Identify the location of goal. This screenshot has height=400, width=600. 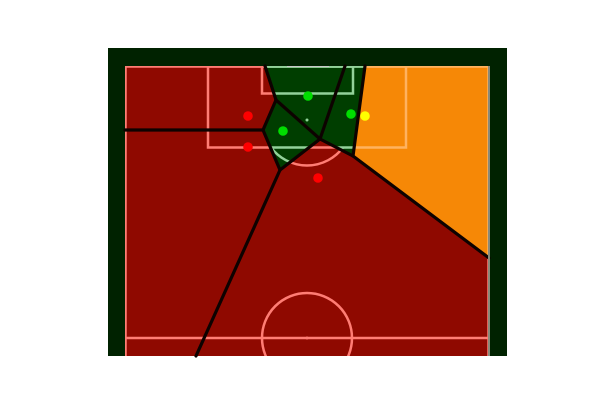
(308, 66).